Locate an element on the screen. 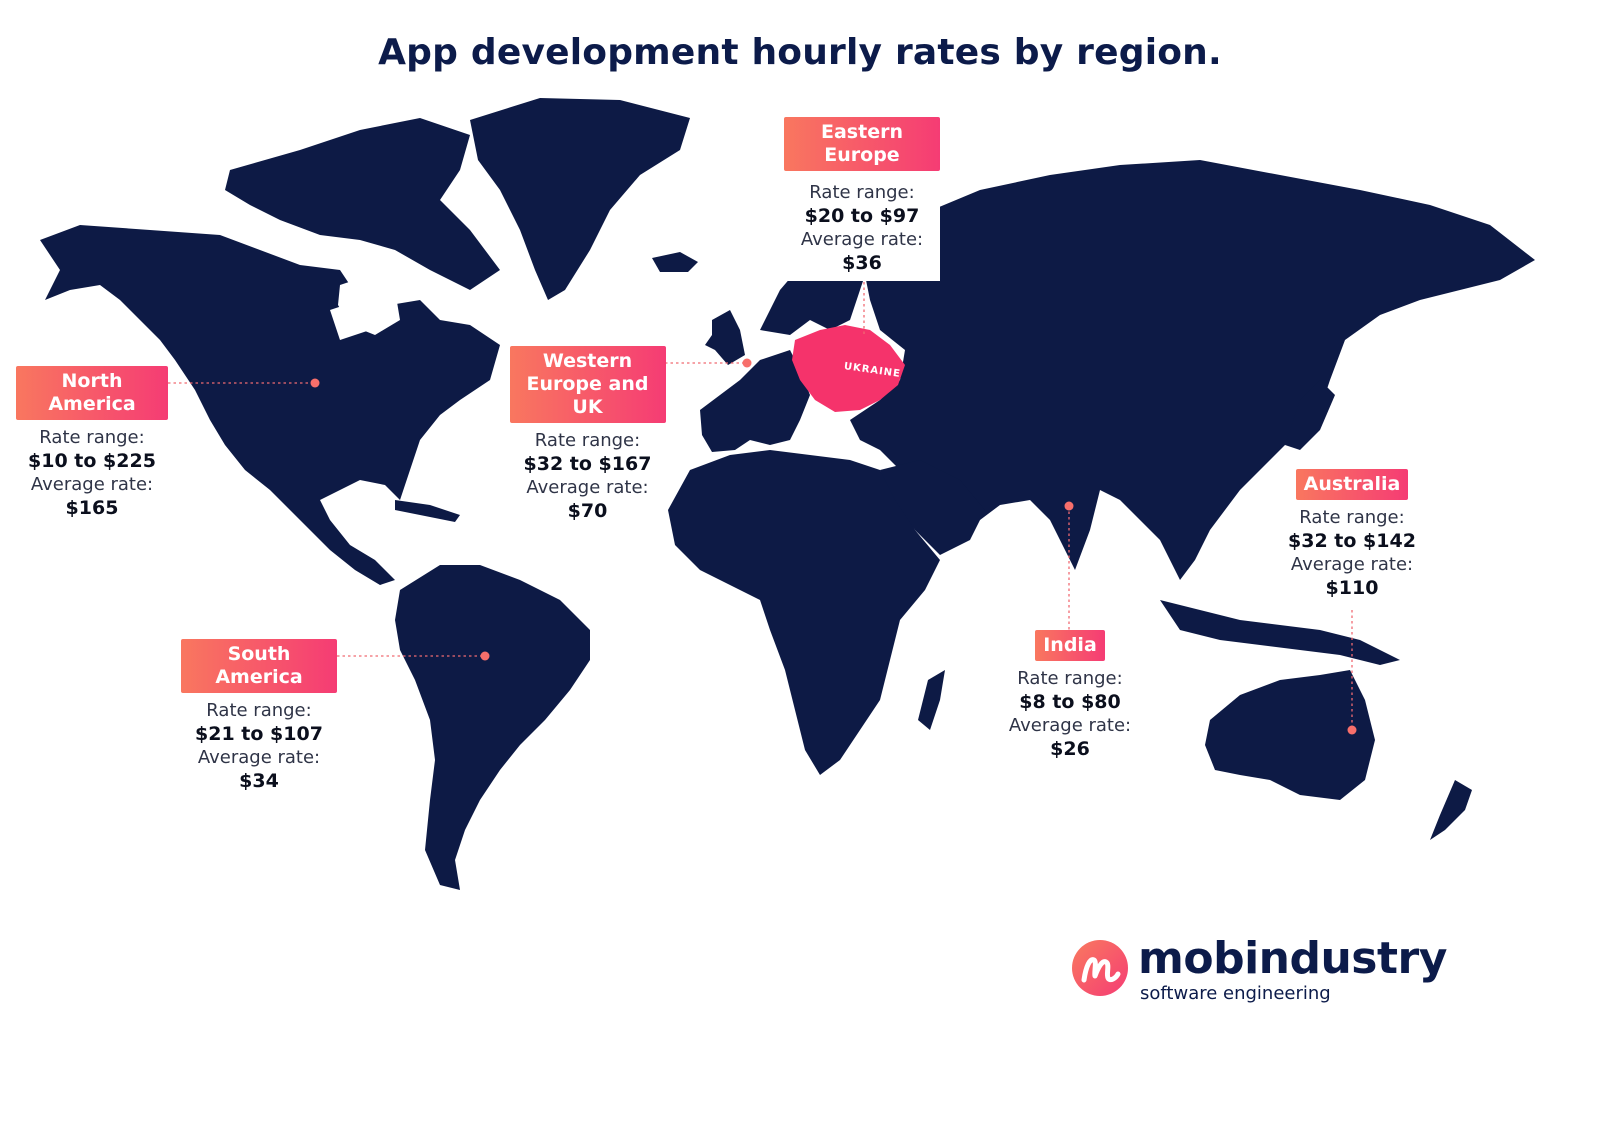 The image size is (1600, 1133). region-tag: Western Europe and UK is located at coordinates (587, 384).